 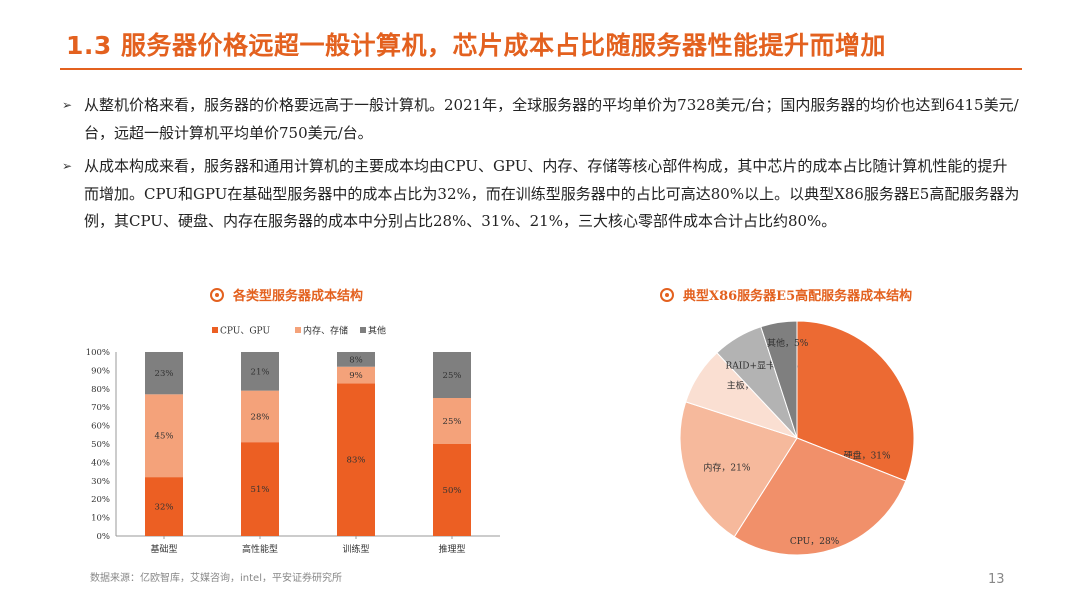 I want to click on y-tick-label: 0%, so click(x=104, y=537).